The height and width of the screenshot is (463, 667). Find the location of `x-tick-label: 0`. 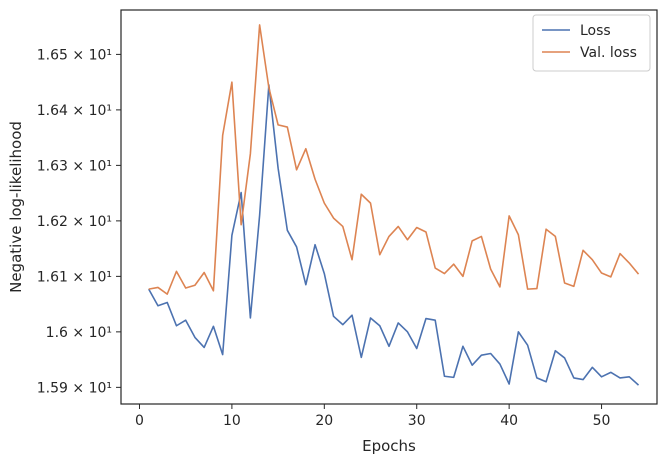

x-tick-label: 0 is located at coordinates (139, 421).